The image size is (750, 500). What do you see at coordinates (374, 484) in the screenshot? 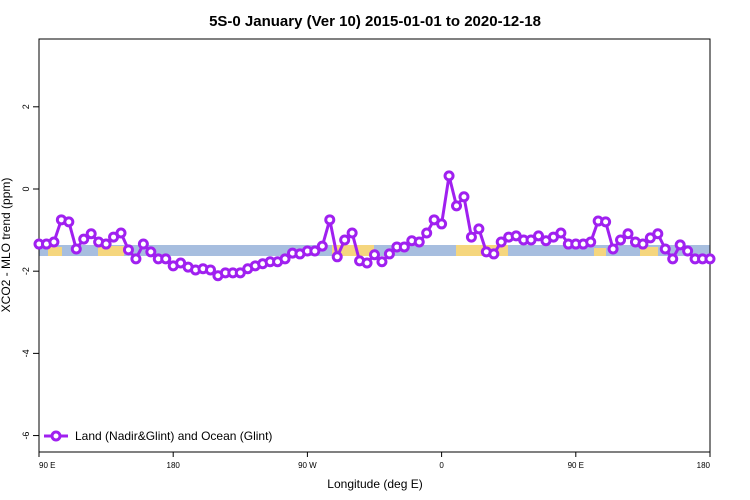
I see `x-axis-label: Longitude (deg E)` at bounding box center [374, 484].